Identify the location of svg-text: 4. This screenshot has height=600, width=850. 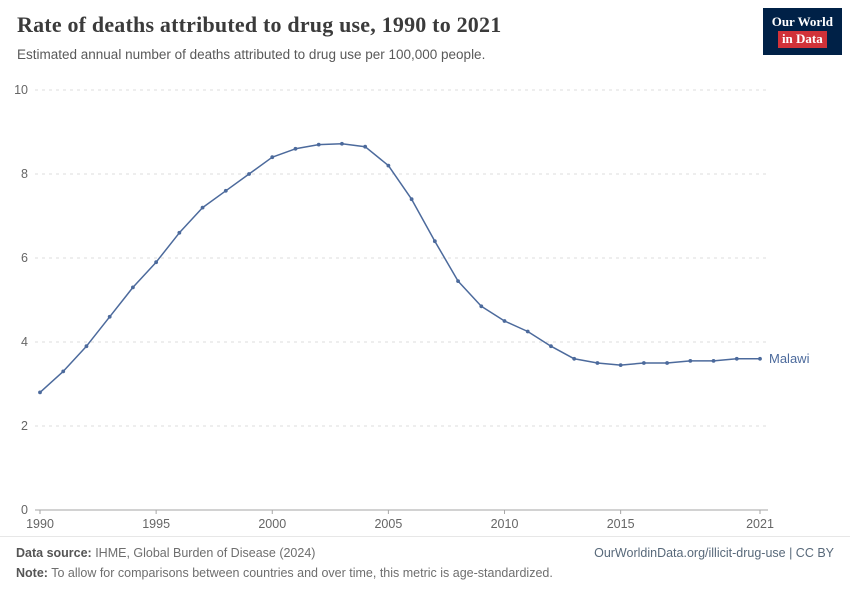
(24, 342).